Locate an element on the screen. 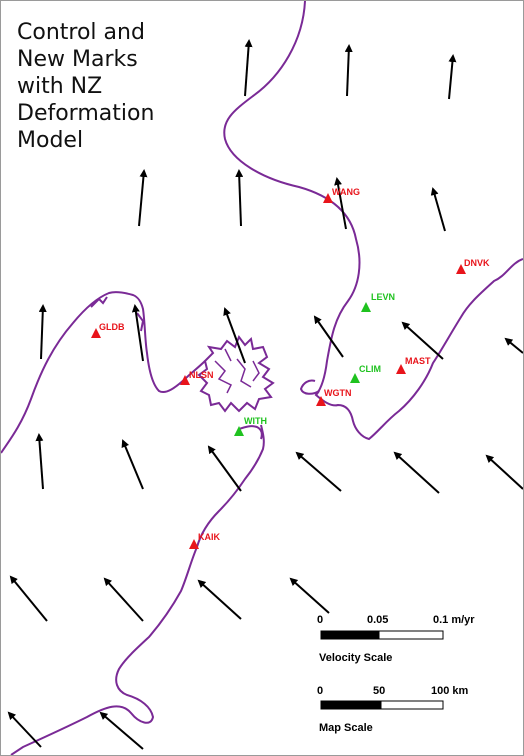 The image size is (524, 756). velocity-scale-white is located at coordinates (411, 635).